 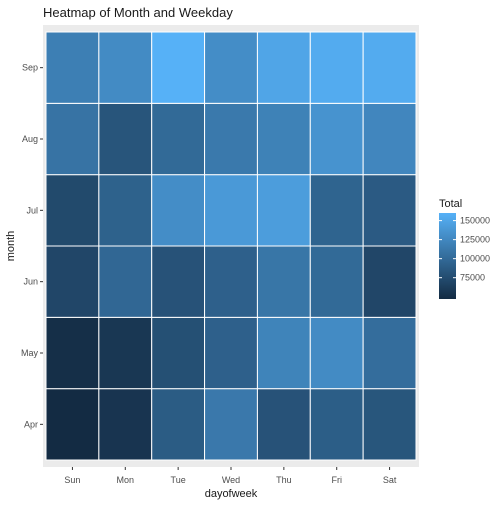 I want to click on heatmap-cell-aug-fri, so click(x=336, y=139).